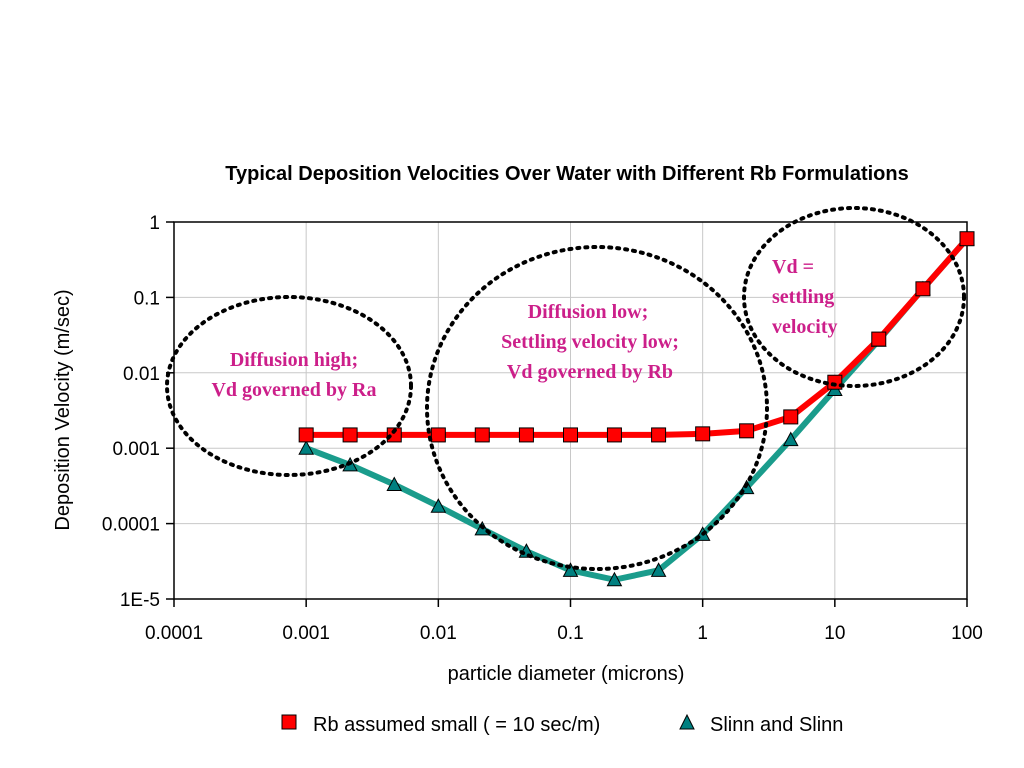 Image resolution: width=1024 pixels, height=768 pixels. I want to click on x-tick-label: 1, so click(702, 633).